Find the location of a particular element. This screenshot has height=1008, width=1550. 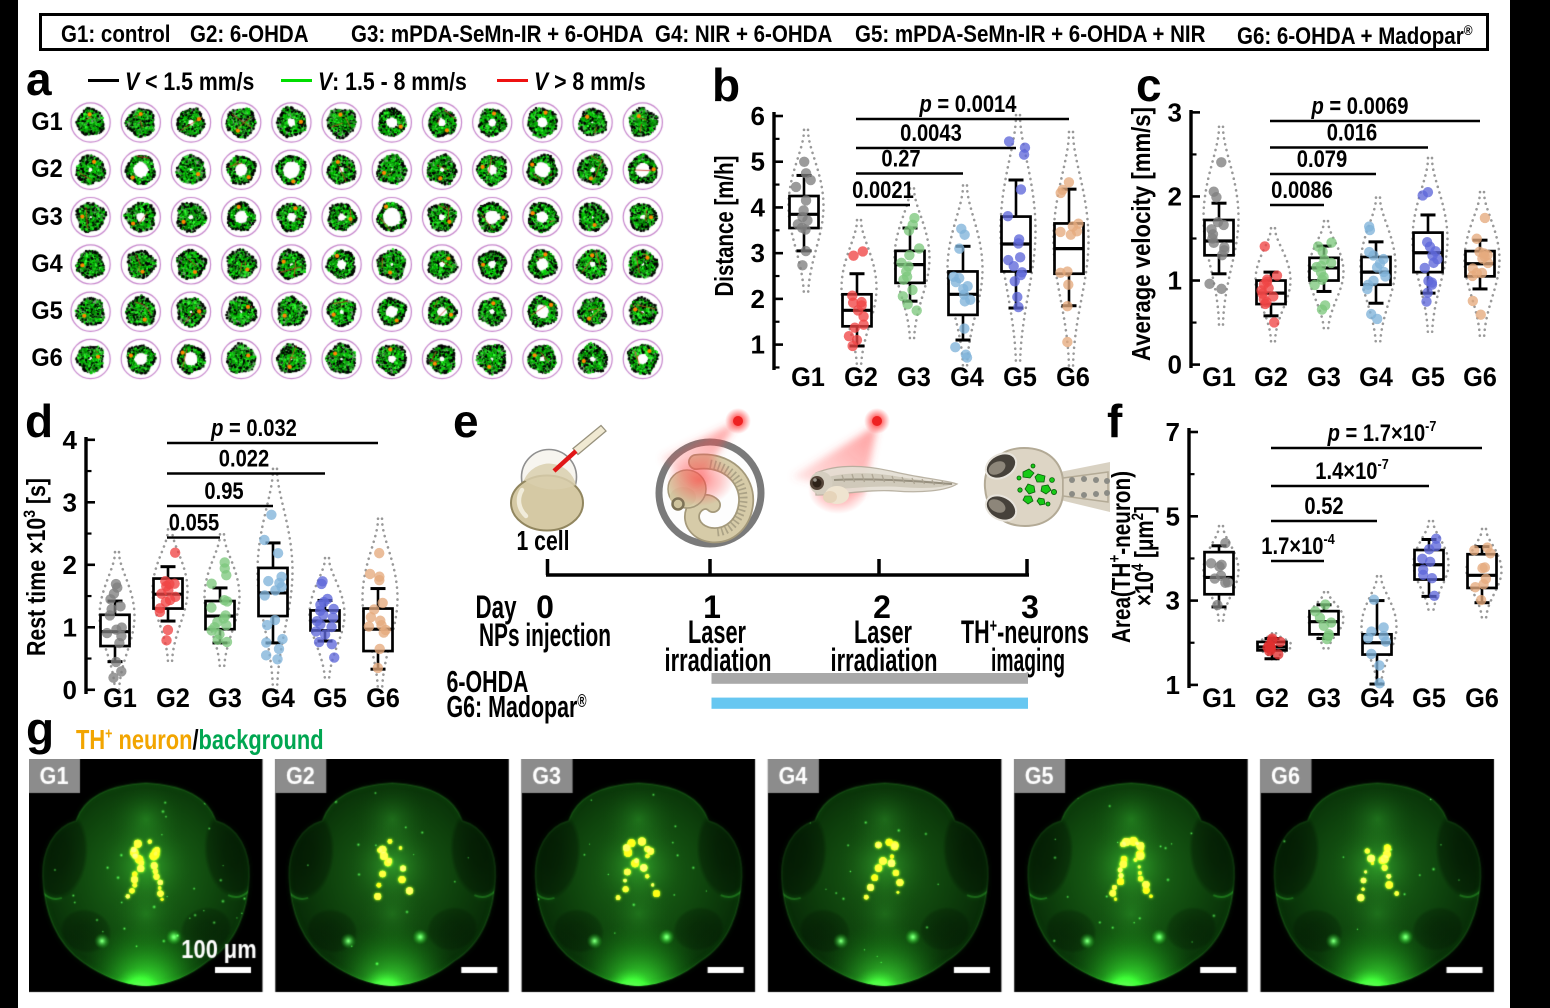

svg-text: 6-OHDA is located at coordinates (488, 681).